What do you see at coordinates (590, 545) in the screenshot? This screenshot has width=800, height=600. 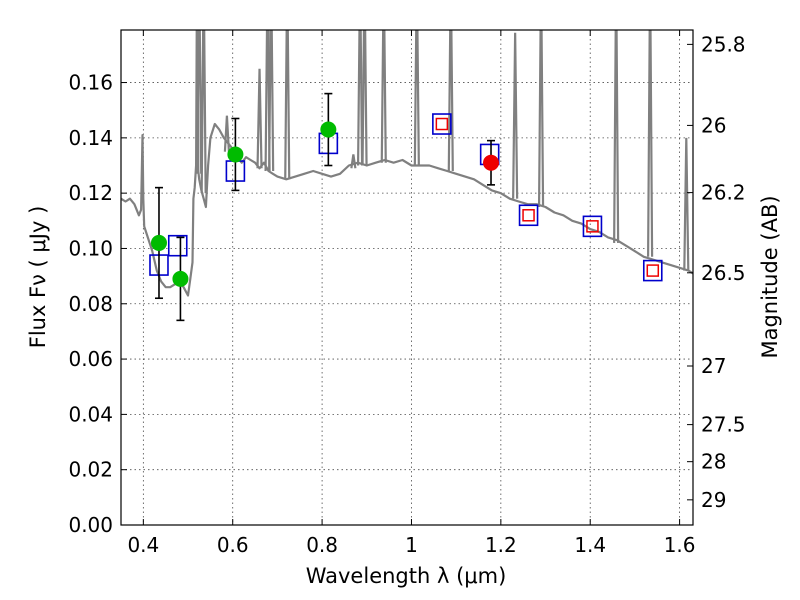 I see `x-tick-label: 1.4` at bounding box center [590, 545].